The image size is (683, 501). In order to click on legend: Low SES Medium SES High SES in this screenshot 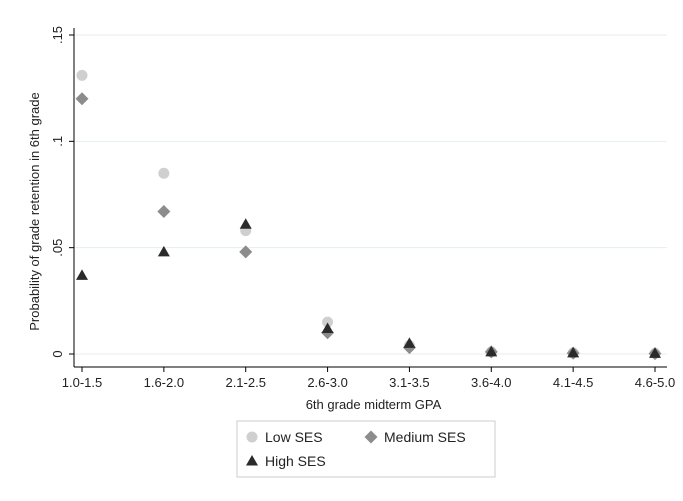, I will do `click(366, 449)`.